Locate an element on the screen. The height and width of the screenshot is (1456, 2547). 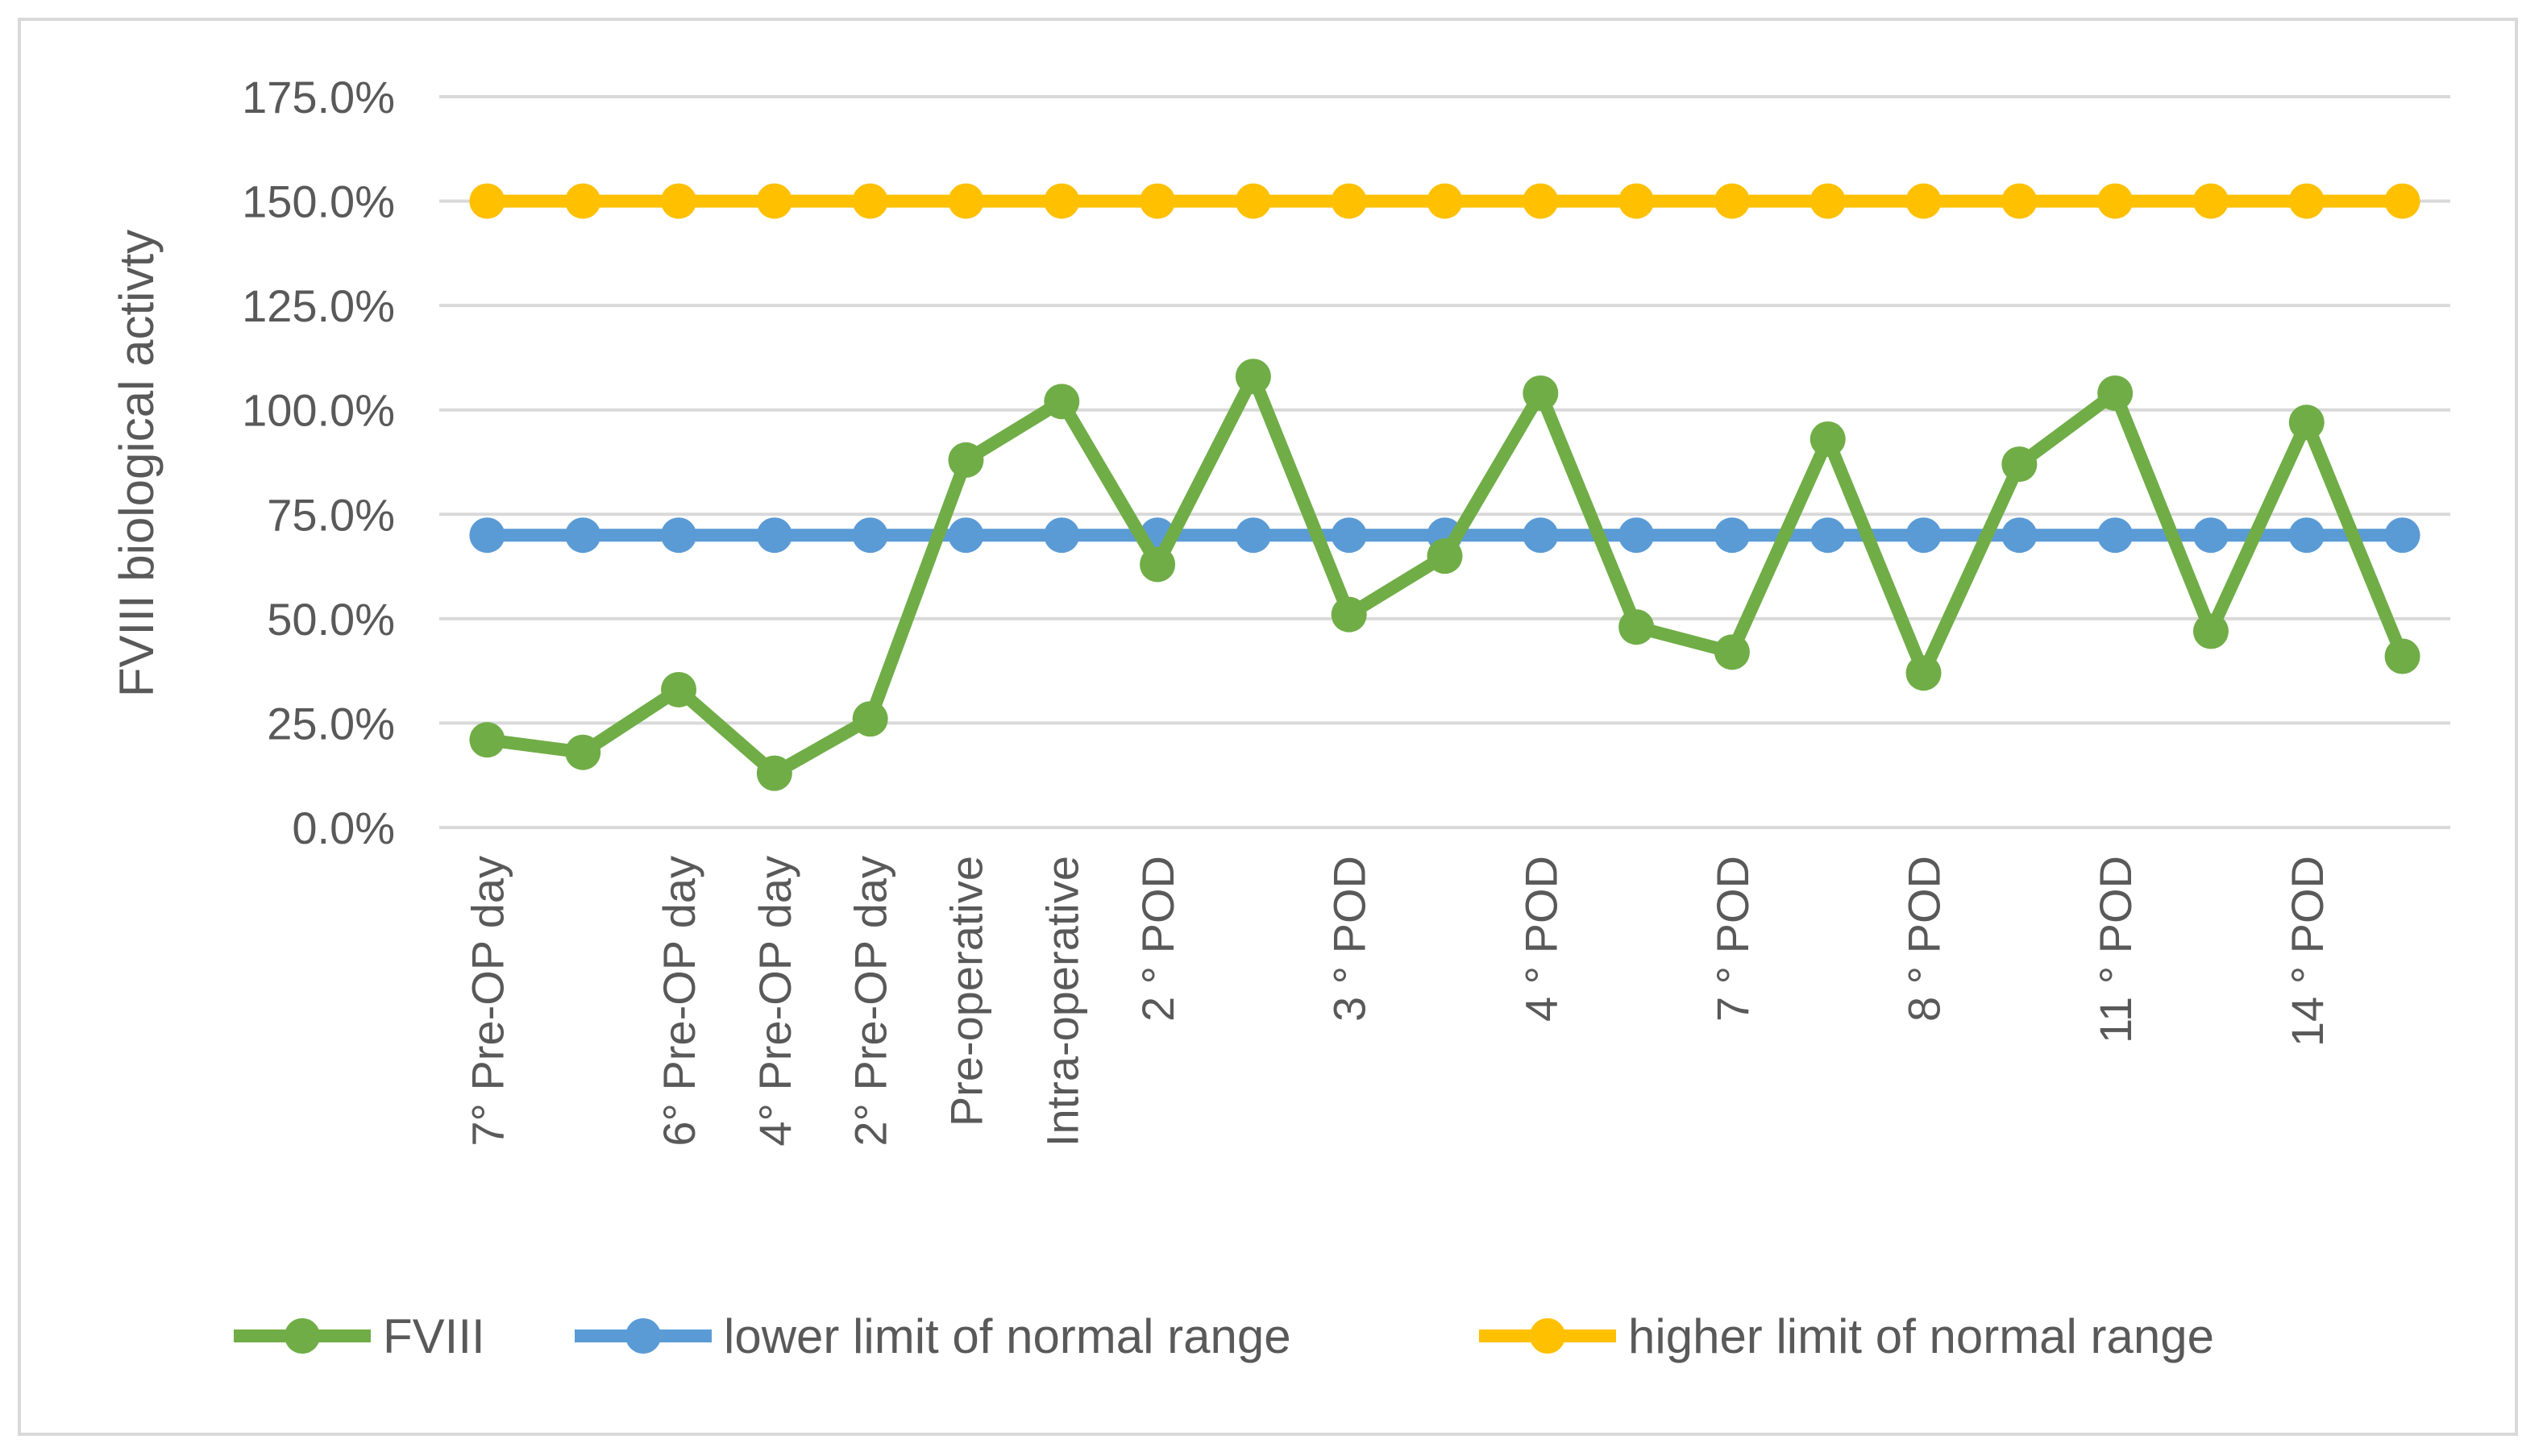
x-tick-label: Pre-operative is located at coordinates (966, 991).